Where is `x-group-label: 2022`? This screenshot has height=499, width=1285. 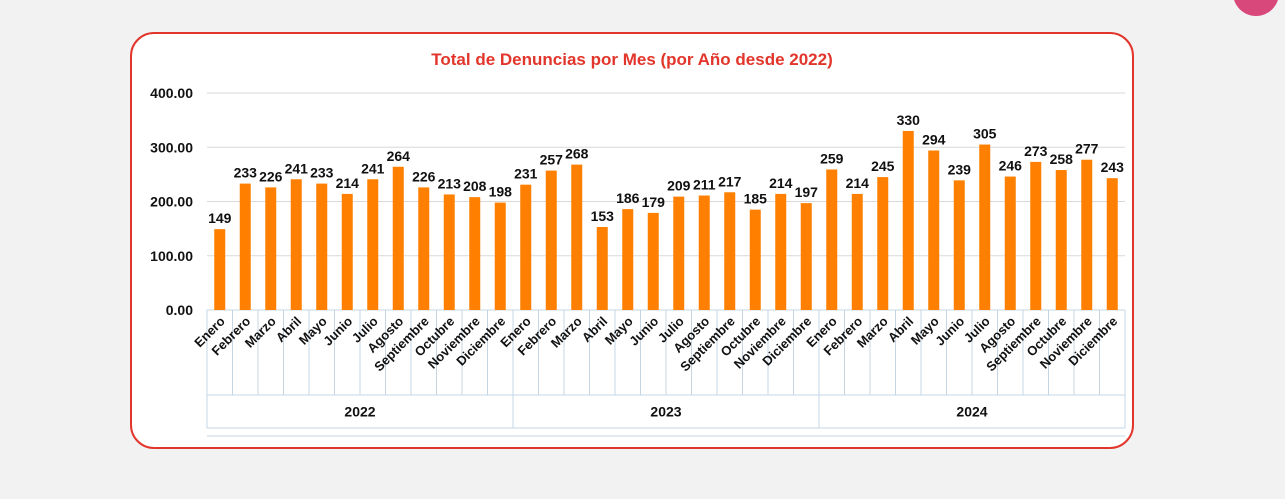 x-group-label: 2022 is located at coordinates (359, 412).